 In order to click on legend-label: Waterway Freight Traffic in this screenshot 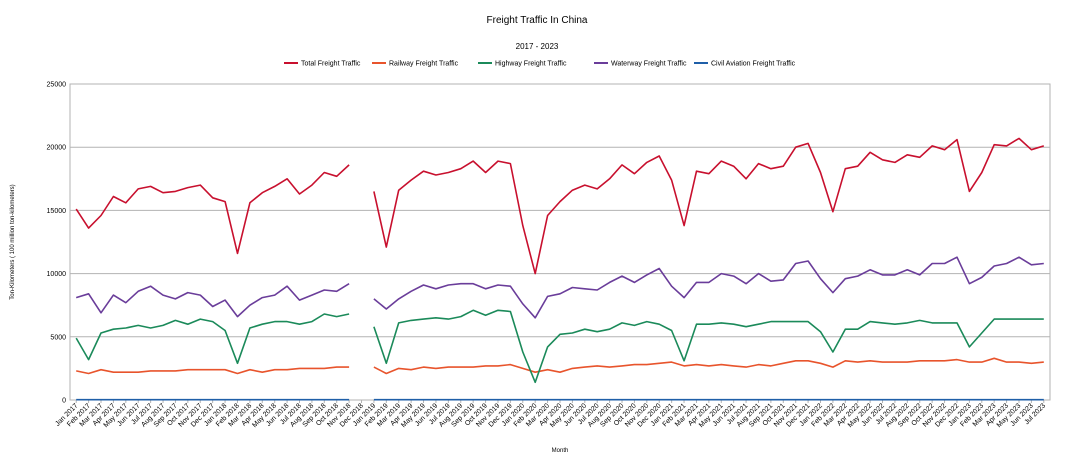, I will do `click(649, 64)`.